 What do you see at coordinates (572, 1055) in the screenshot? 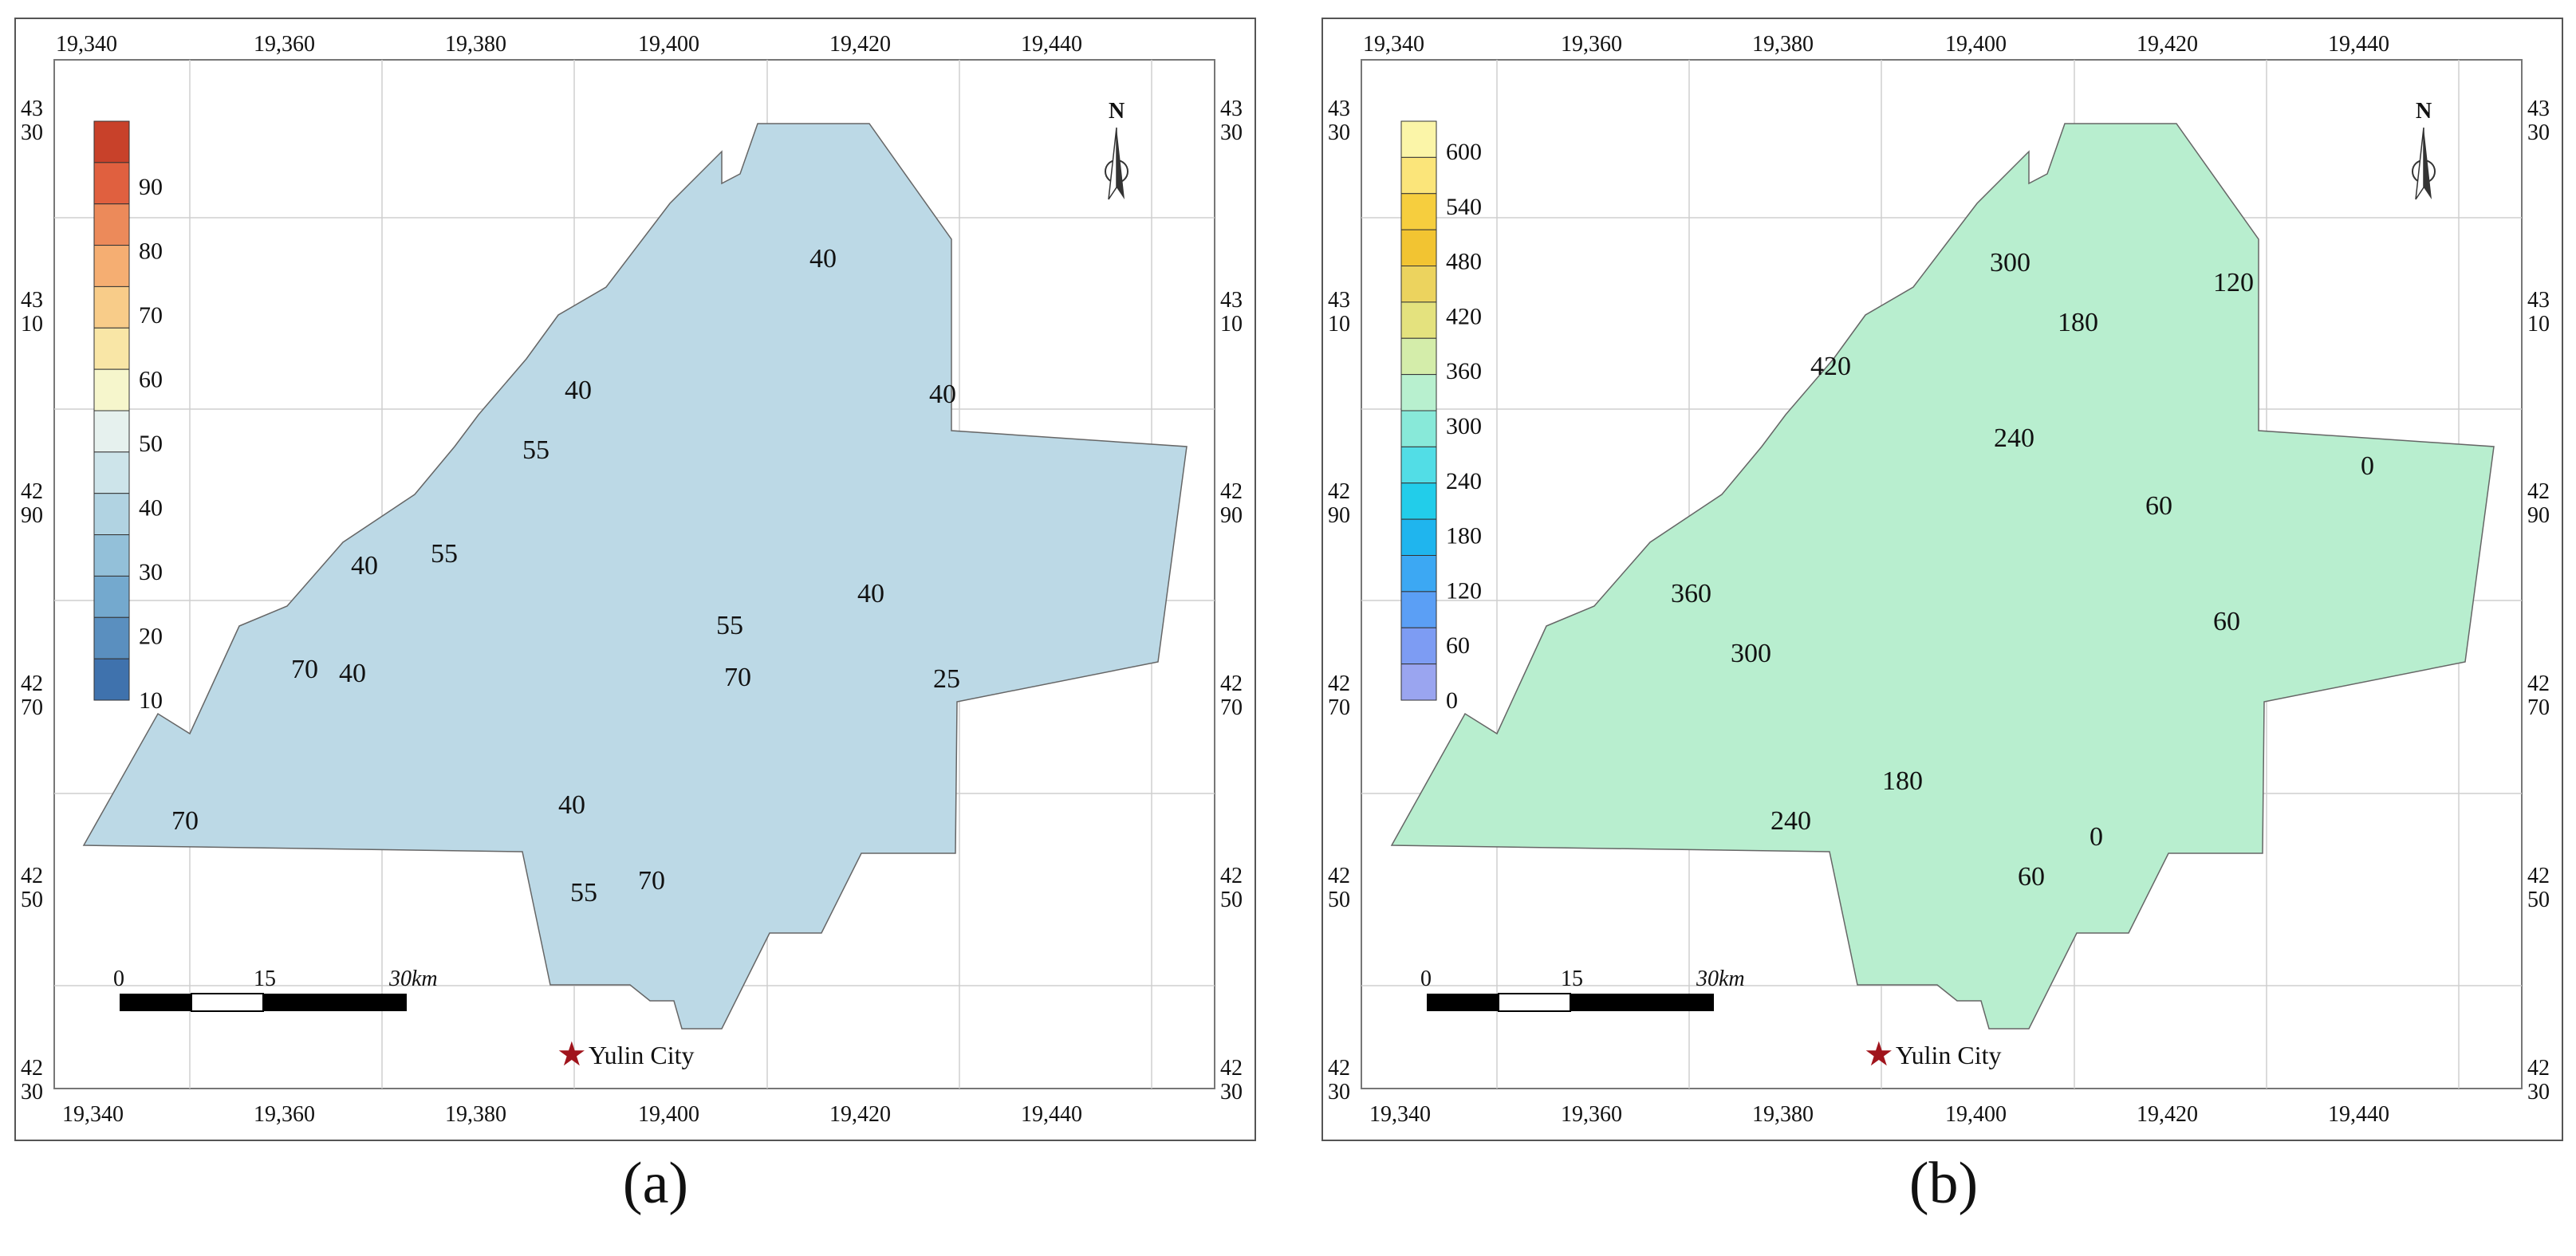
I see `star-icon: ★` at bounding box center [572, 1055].